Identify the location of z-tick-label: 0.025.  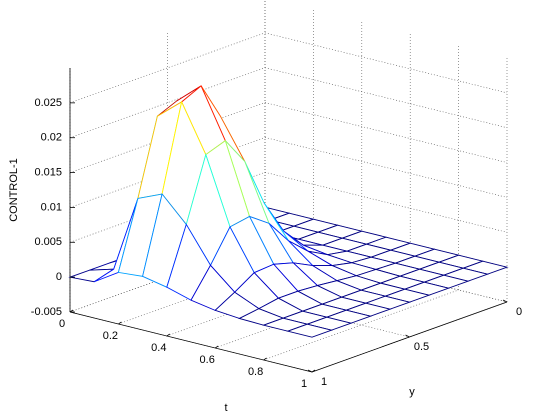
(48, 103).